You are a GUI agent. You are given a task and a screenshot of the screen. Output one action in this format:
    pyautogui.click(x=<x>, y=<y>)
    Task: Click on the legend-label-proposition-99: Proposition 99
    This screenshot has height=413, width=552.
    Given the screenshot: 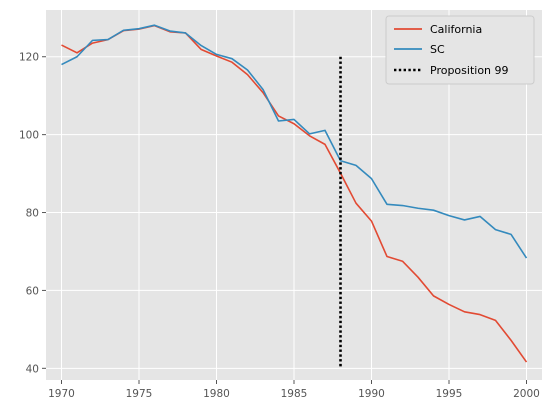 What is the action you would take?
    pyautogui.click(x=469, y=70)
    